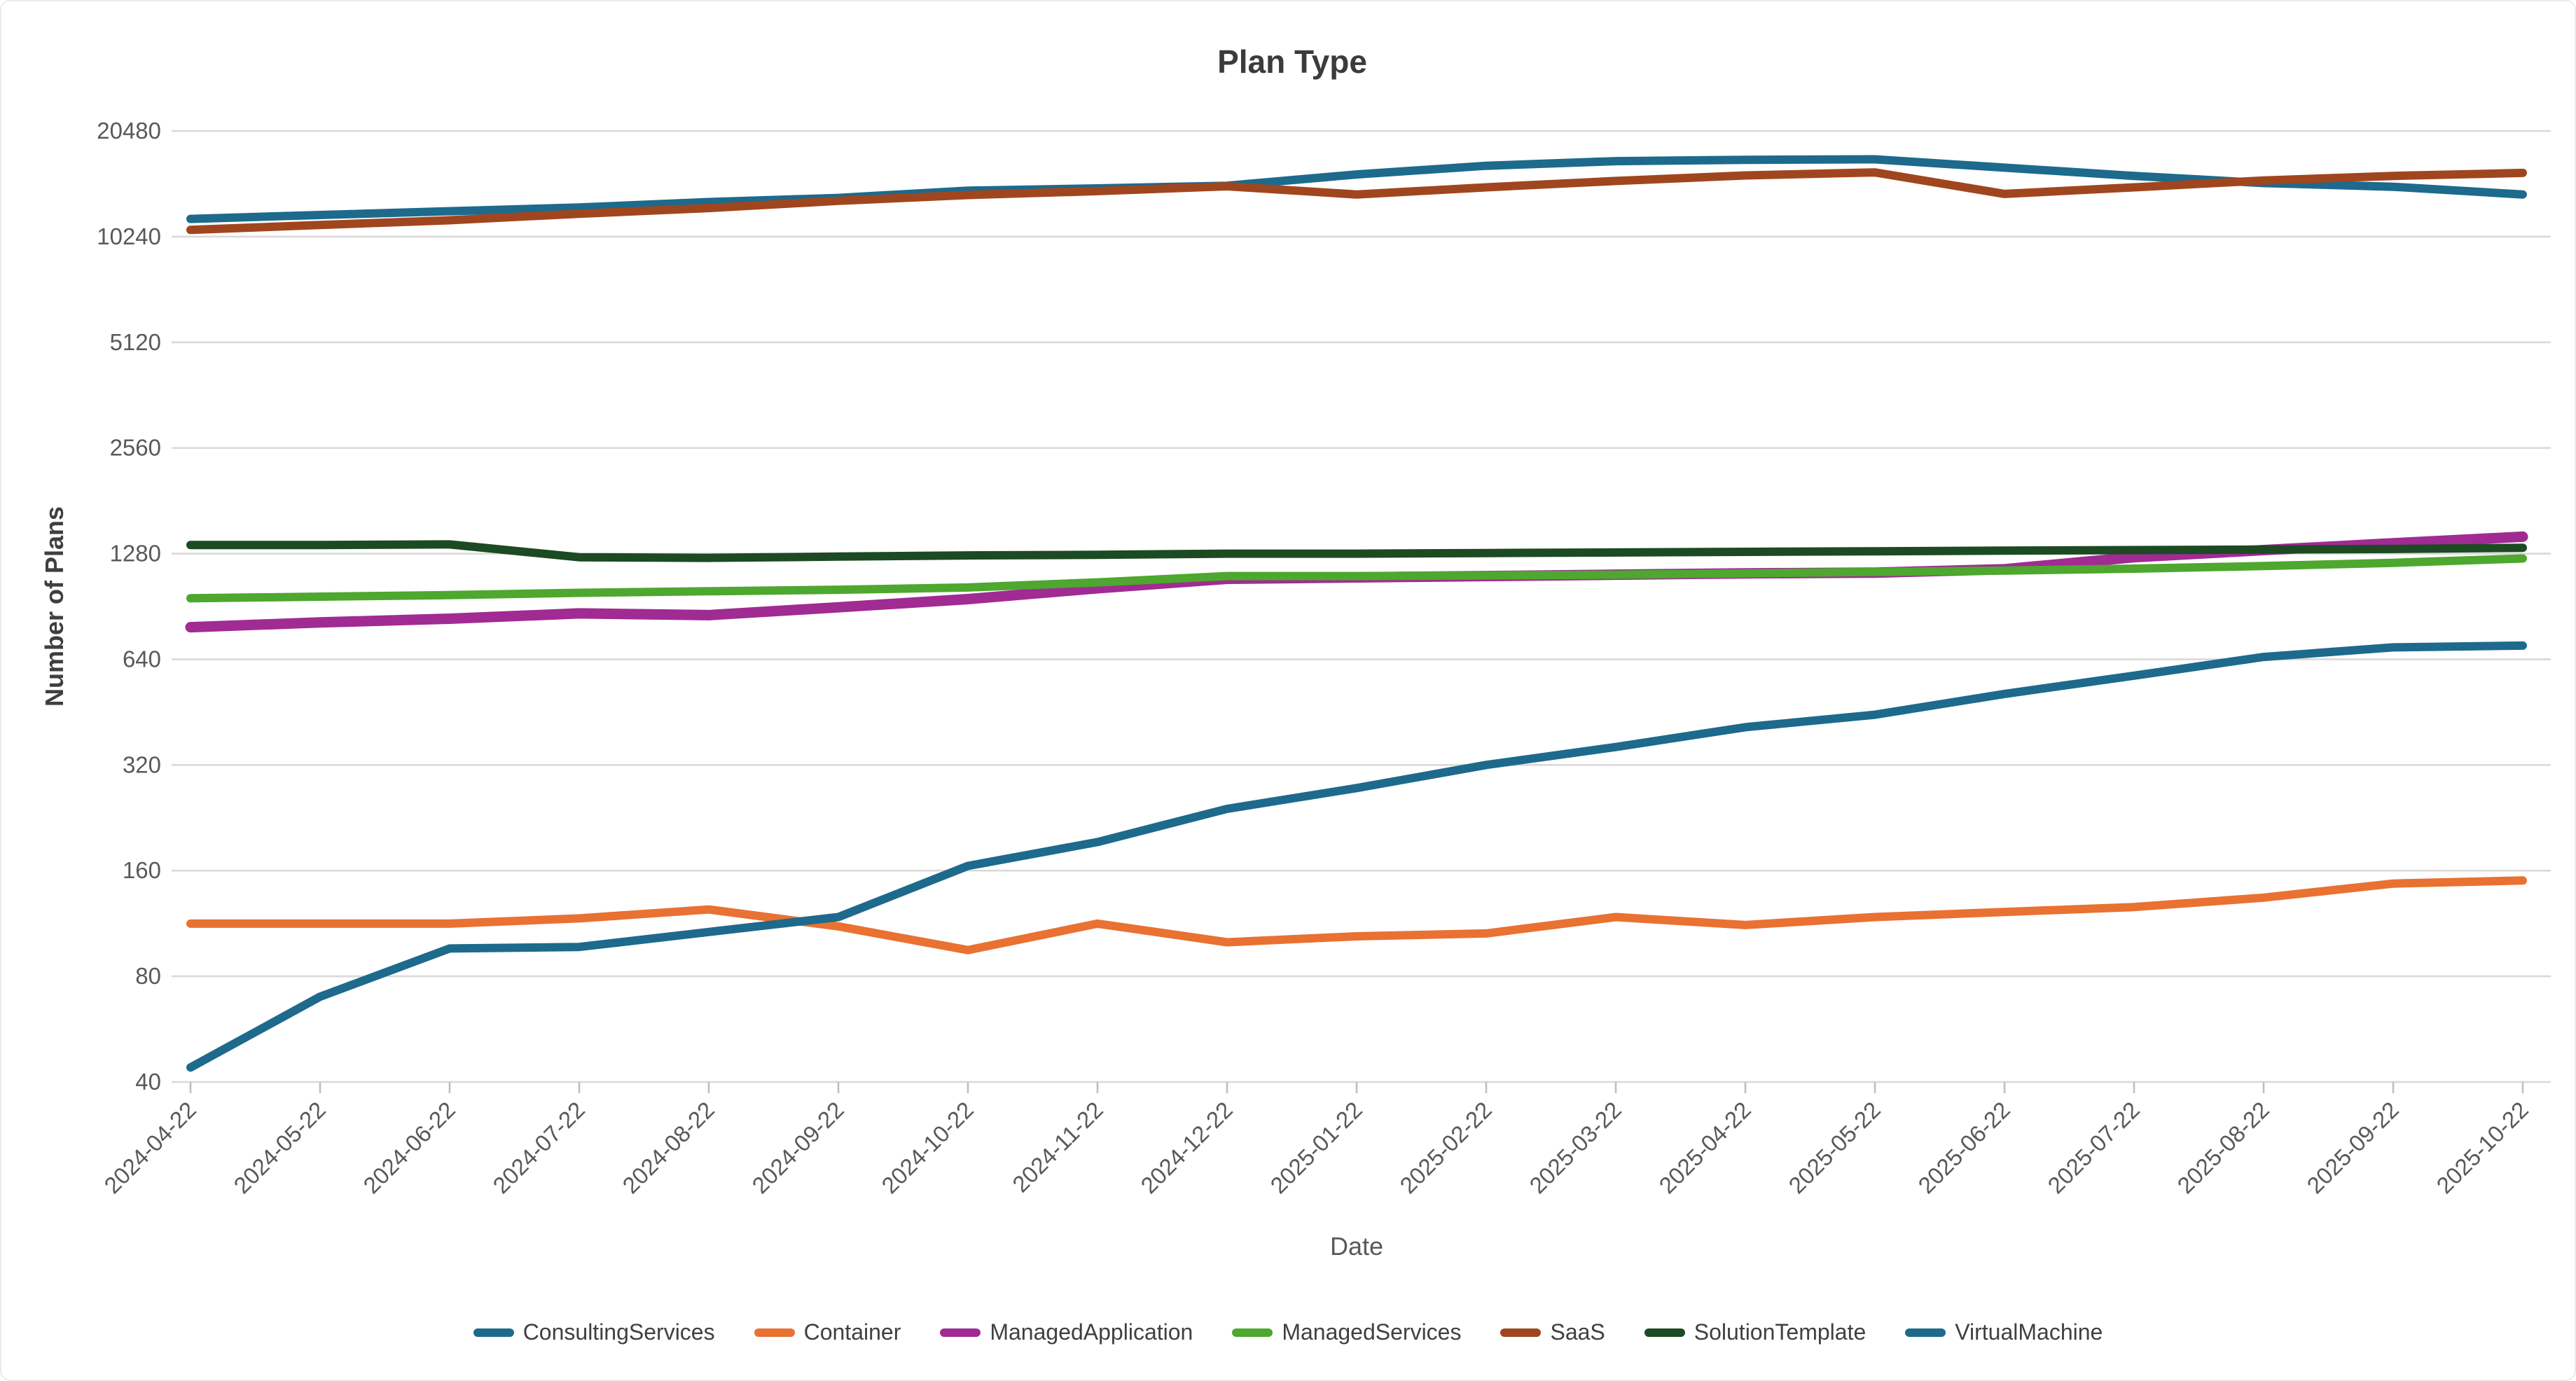  What do you see at coordinates (1316, 1148) in the screenshot?
I see `x-axis-tick-label: 2025-01-22` at bounding box center [1316, 1148].